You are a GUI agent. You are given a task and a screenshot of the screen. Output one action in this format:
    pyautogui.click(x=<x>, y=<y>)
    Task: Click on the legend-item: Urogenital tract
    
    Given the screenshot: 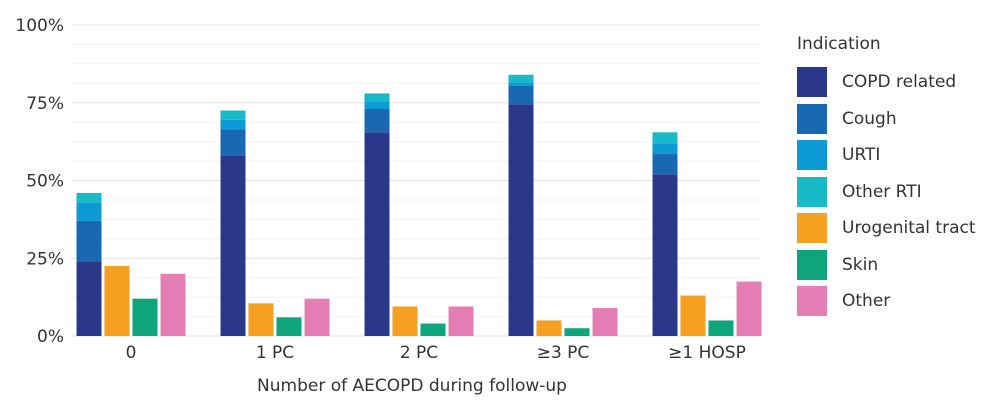 What is the action you would take?
    pyautogui.click(x=886, y=228)
    